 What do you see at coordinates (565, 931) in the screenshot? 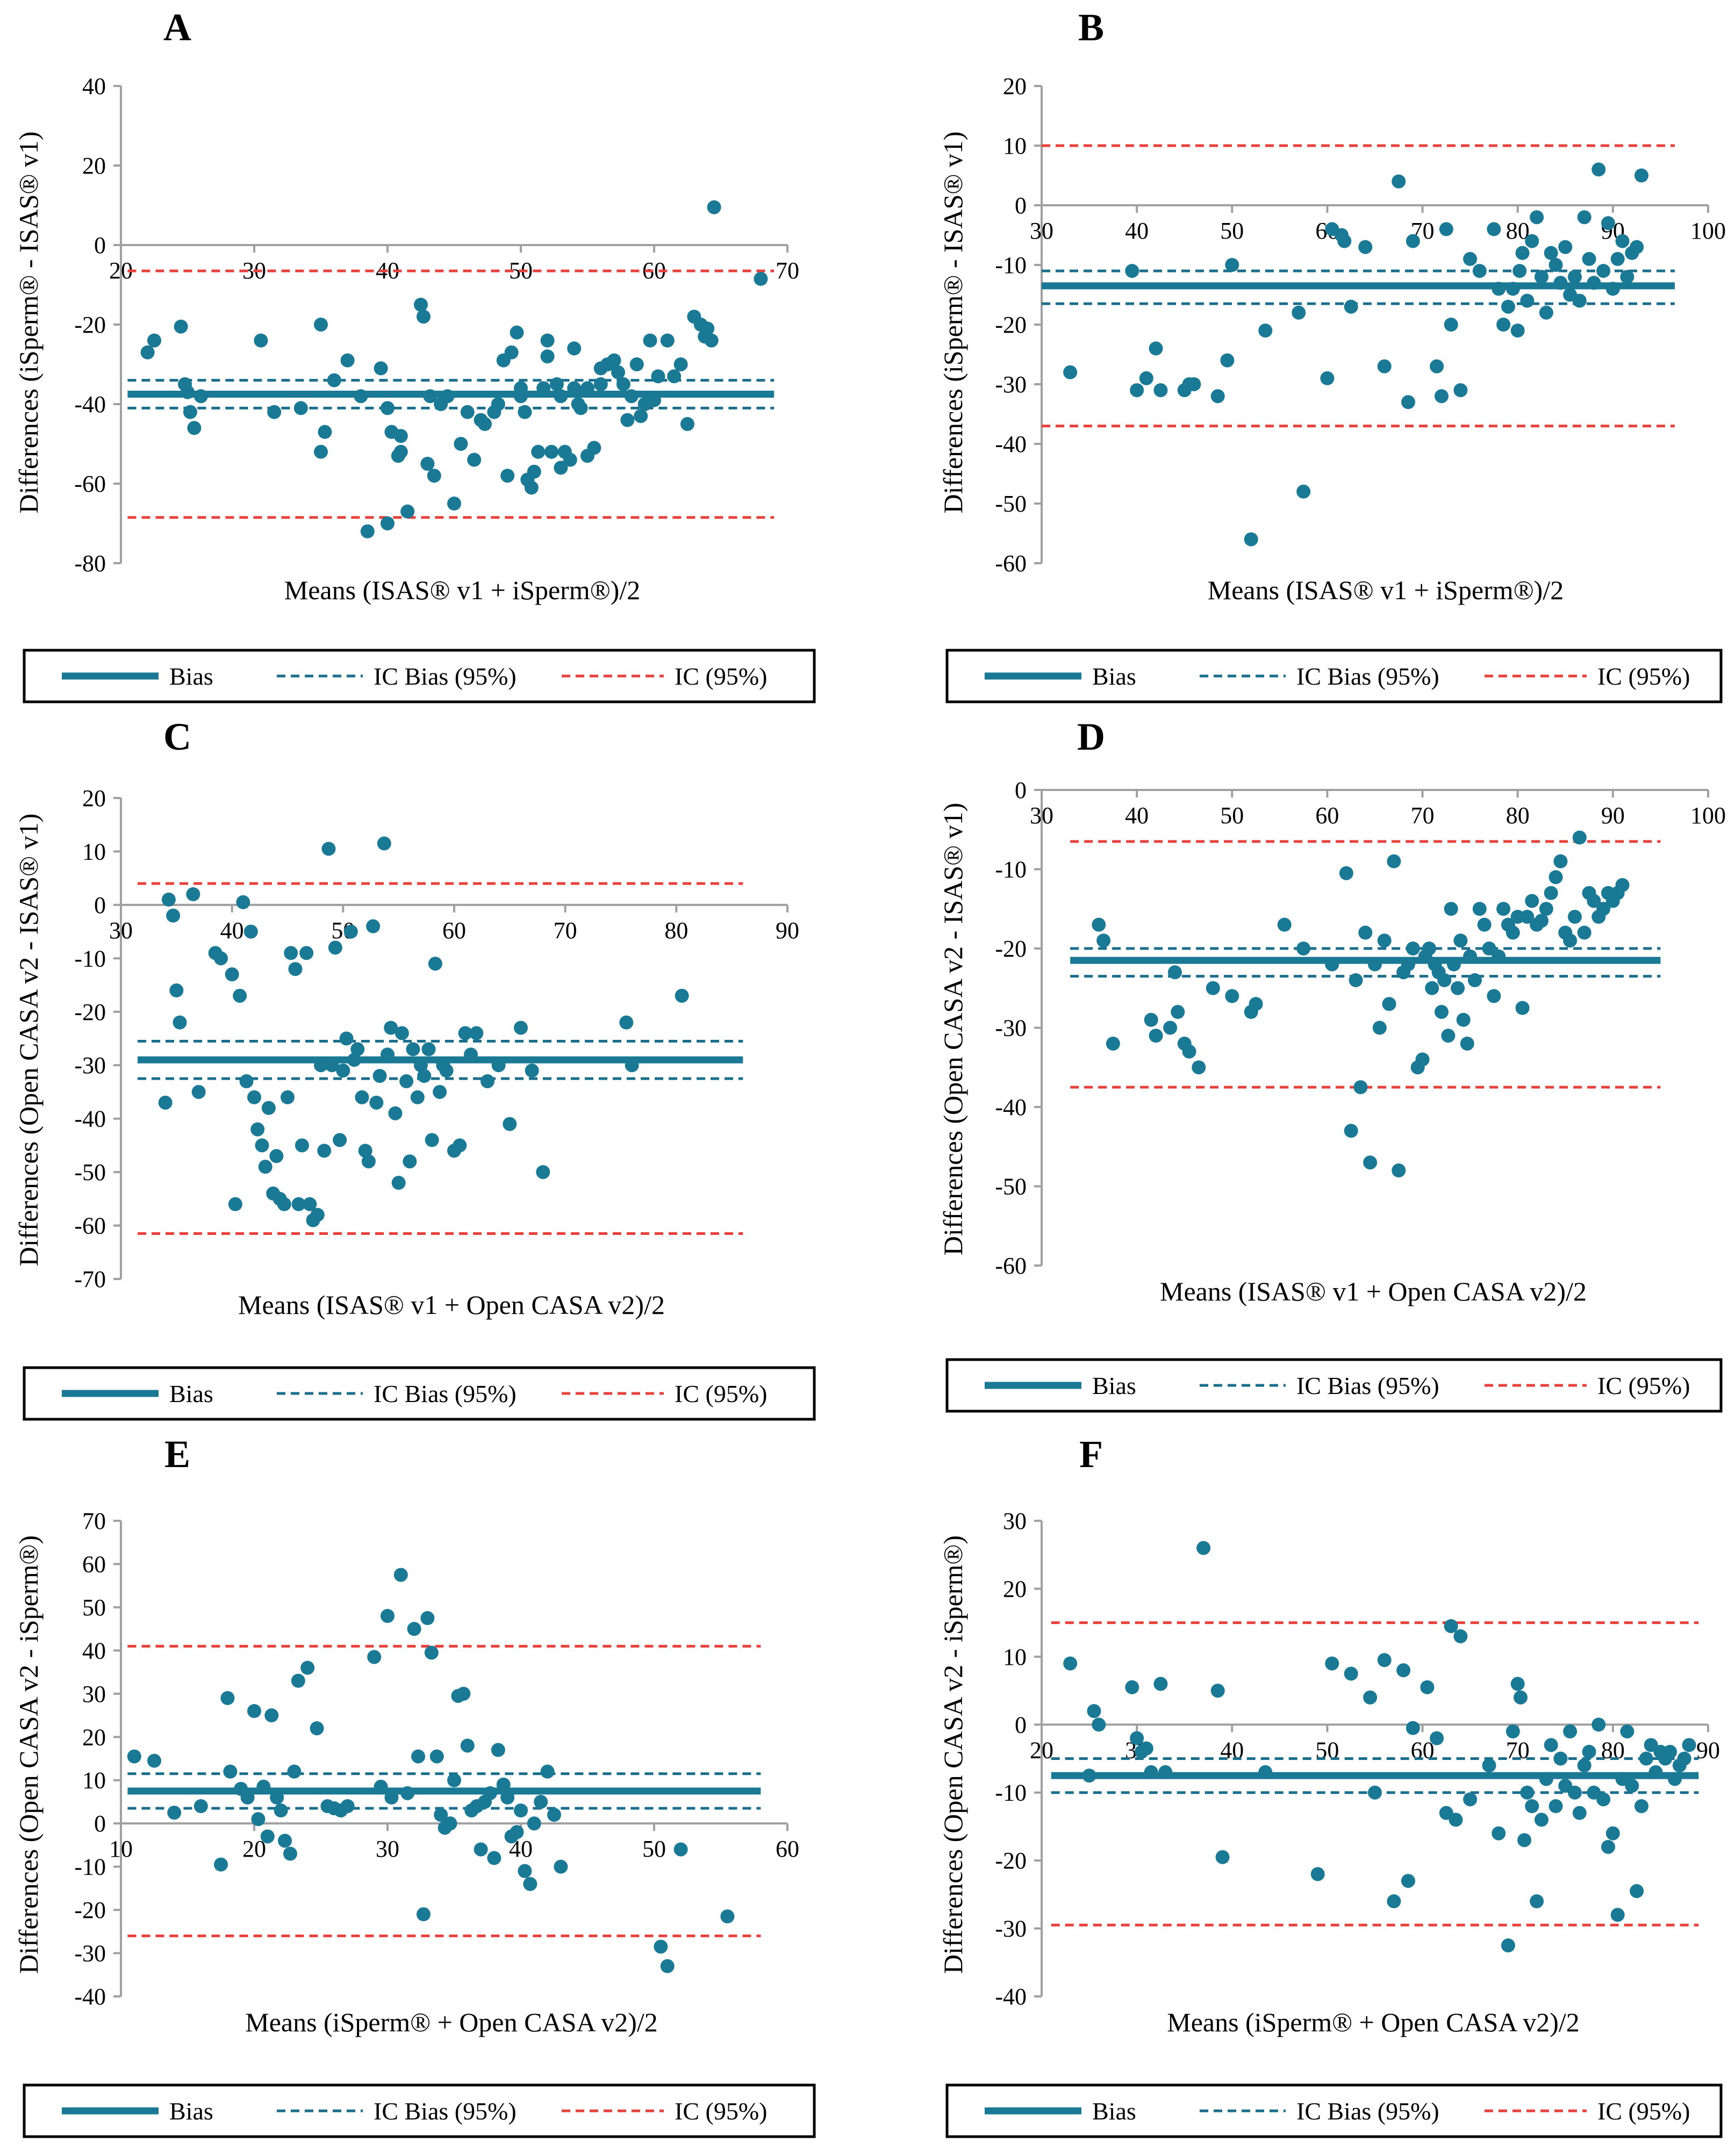
I see `x-tick-label: 70` at bounding box center [565, 931].